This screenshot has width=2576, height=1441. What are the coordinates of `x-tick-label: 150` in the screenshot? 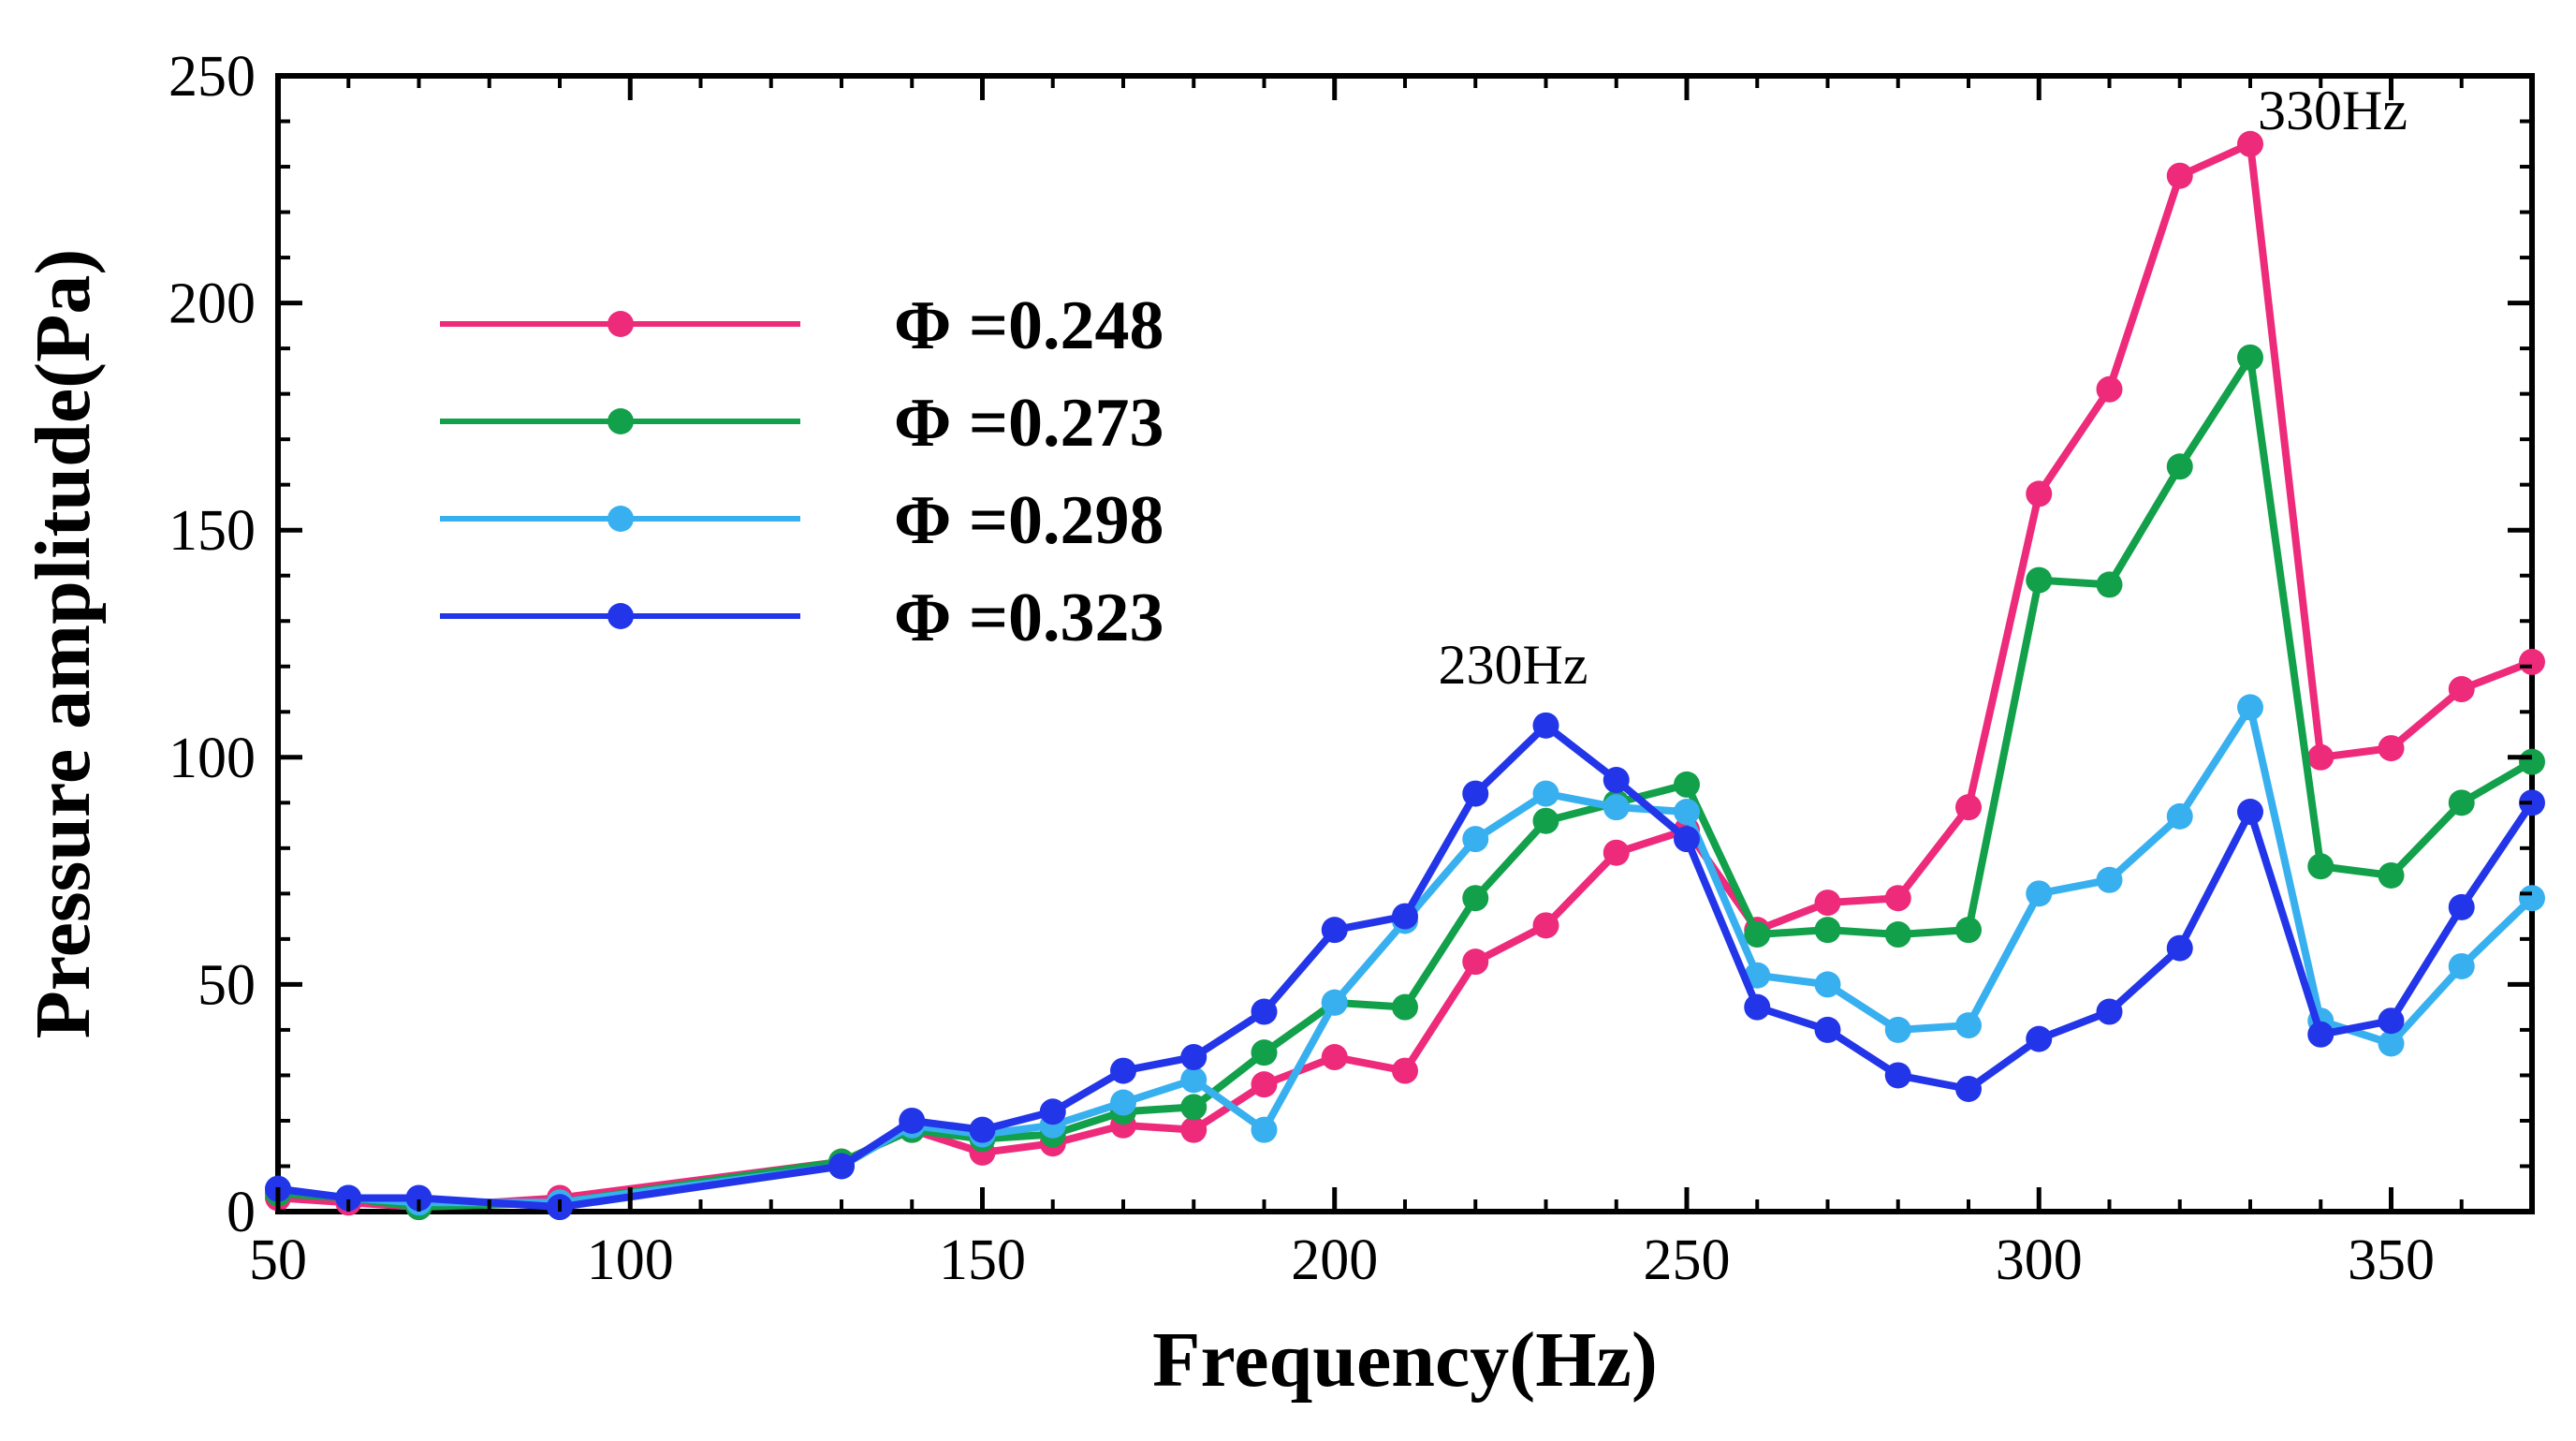 It's located at (982, 1260).